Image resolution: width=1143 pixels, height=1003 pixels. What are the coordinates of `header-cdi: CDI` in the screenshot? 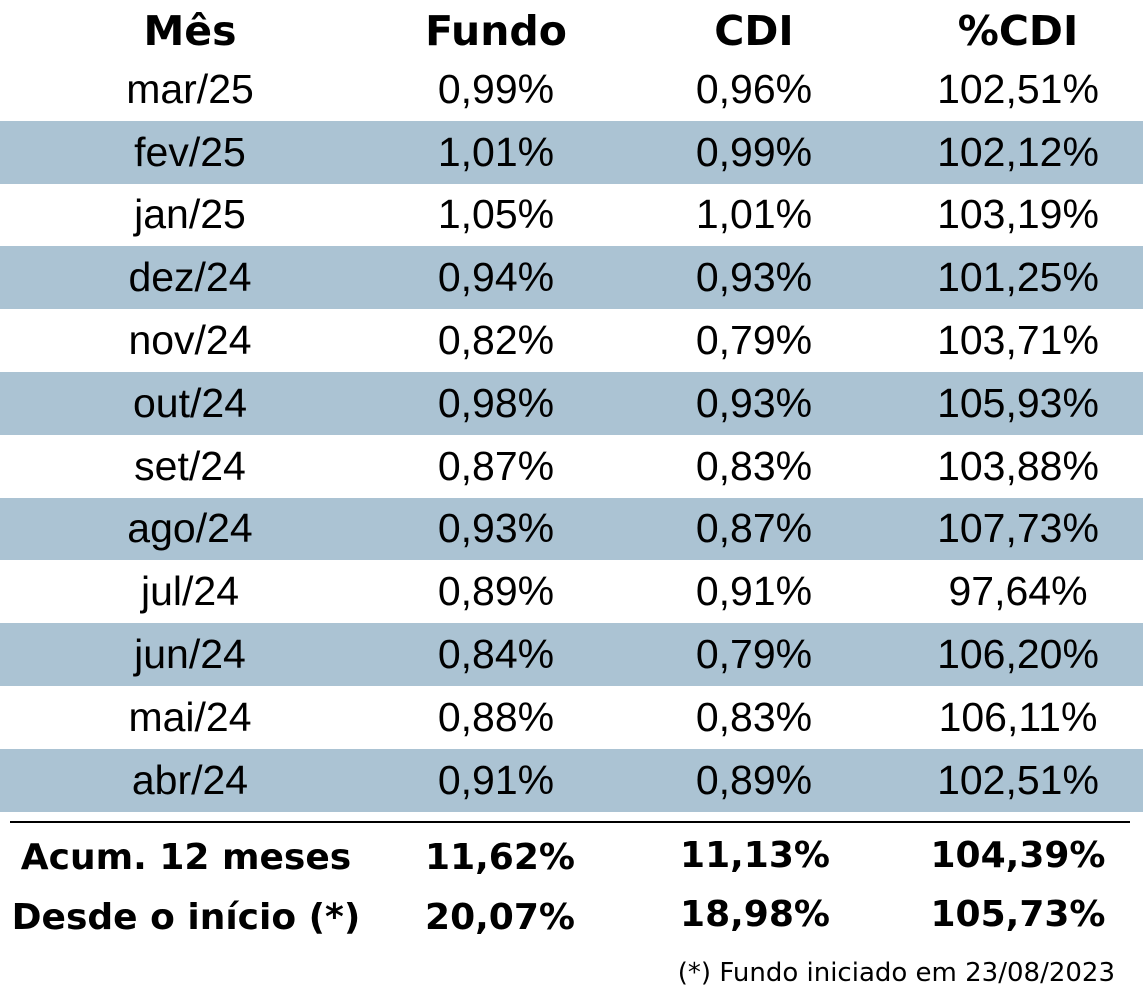 It's located at (754, 30).